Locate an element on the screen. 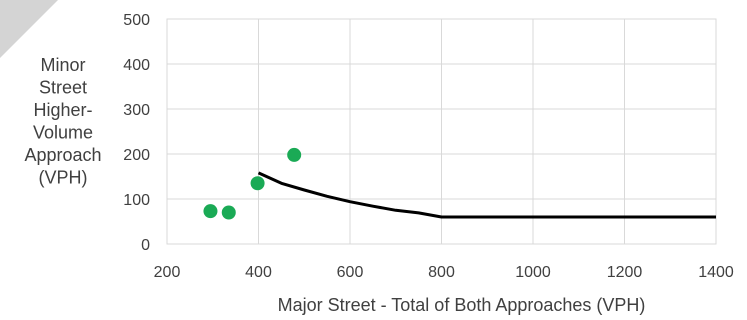  y-tick-label: 100 is located at coordinates (136, 200).